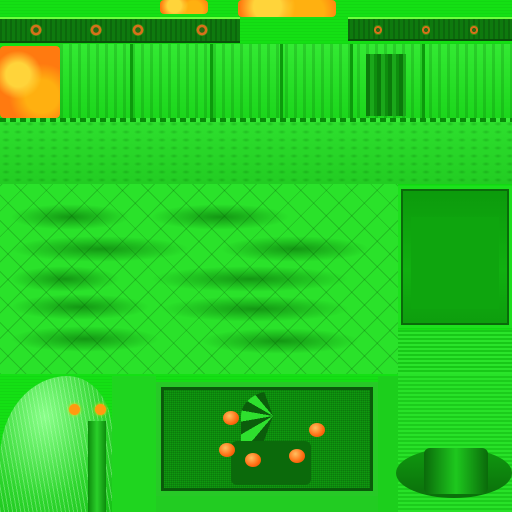 The width and height of the screenshot is (512, 512). I want to click on machine-center-plate, so click(271, 463).